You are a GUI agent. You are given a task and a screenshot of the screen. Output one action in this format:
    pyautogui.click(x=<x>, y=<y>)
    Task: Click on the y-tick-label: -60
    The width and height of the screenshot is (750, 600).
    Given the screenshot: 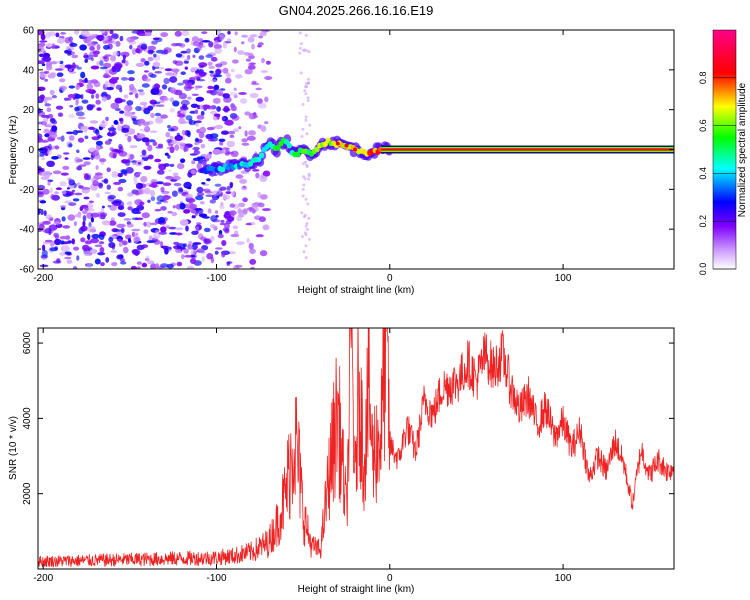 What is the action you would take?
    pyautogui.click(x=27, y=270)
    